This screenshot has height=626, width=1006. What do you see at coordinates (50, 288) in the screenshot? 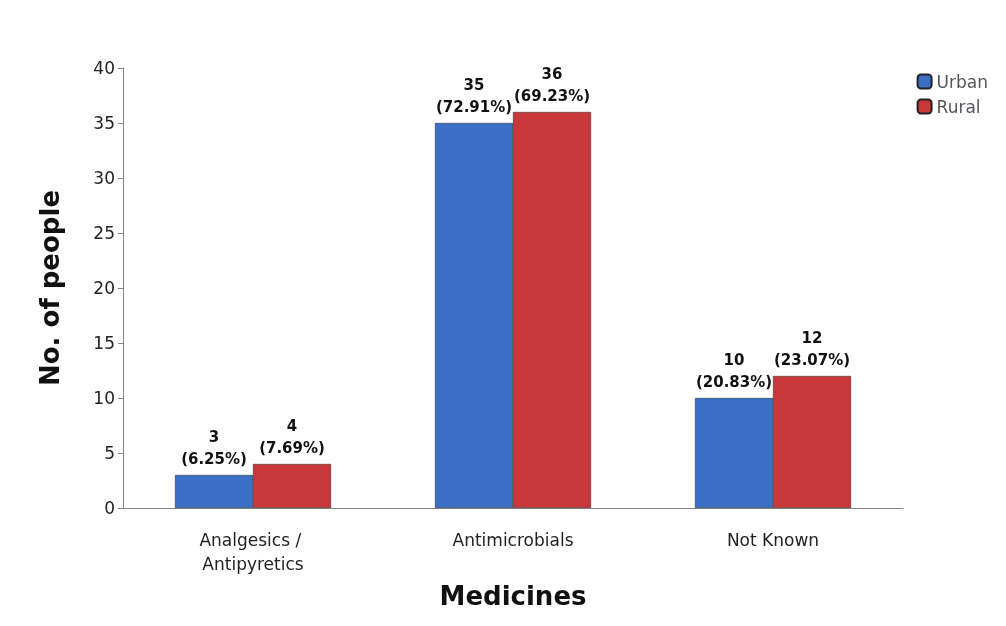
I see `y-axis-title: No. of people` at bounding box center [50, 288].